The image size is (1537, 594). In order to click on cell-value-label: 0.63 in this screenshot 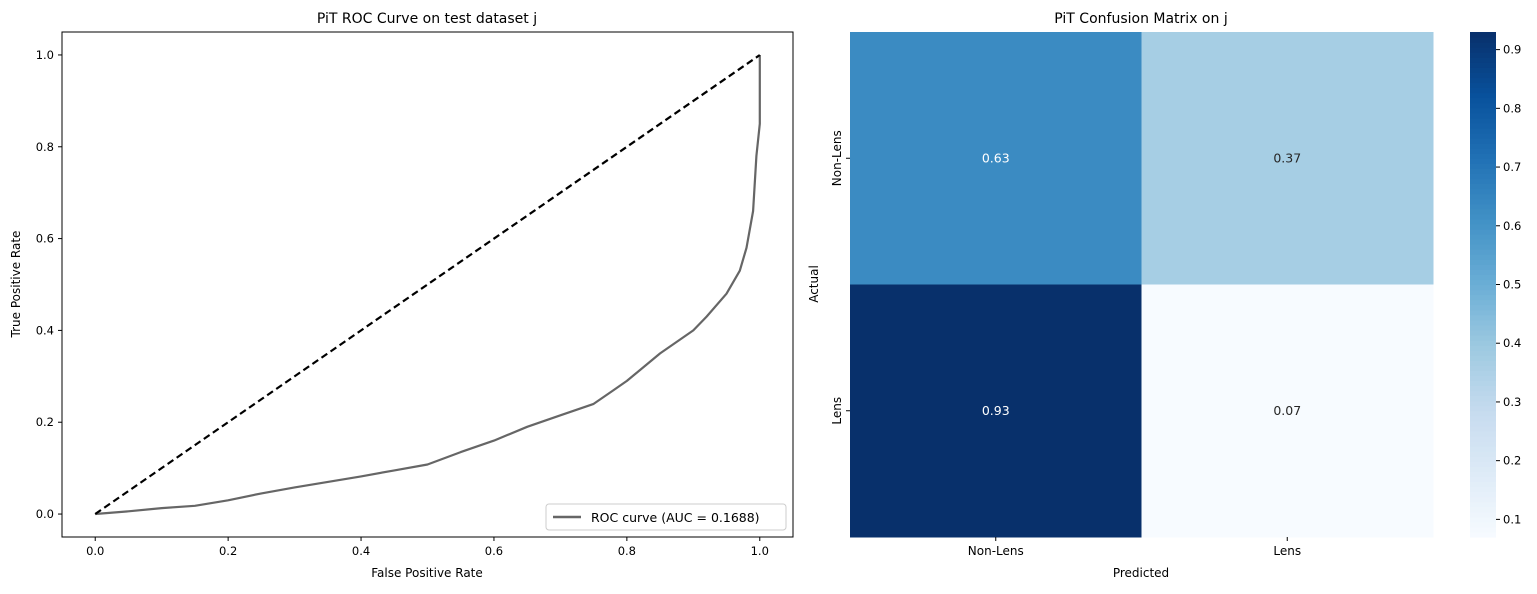, I will do `click(996, 157)`.